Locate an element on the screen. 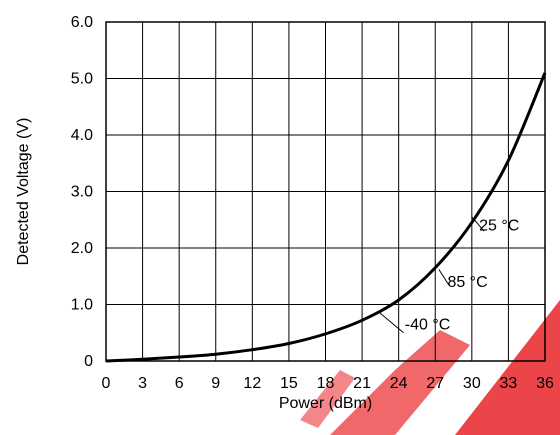 This screenshot has height=435, width=560. x-tick-label-27: 27 is located at coordinates (435, 383).